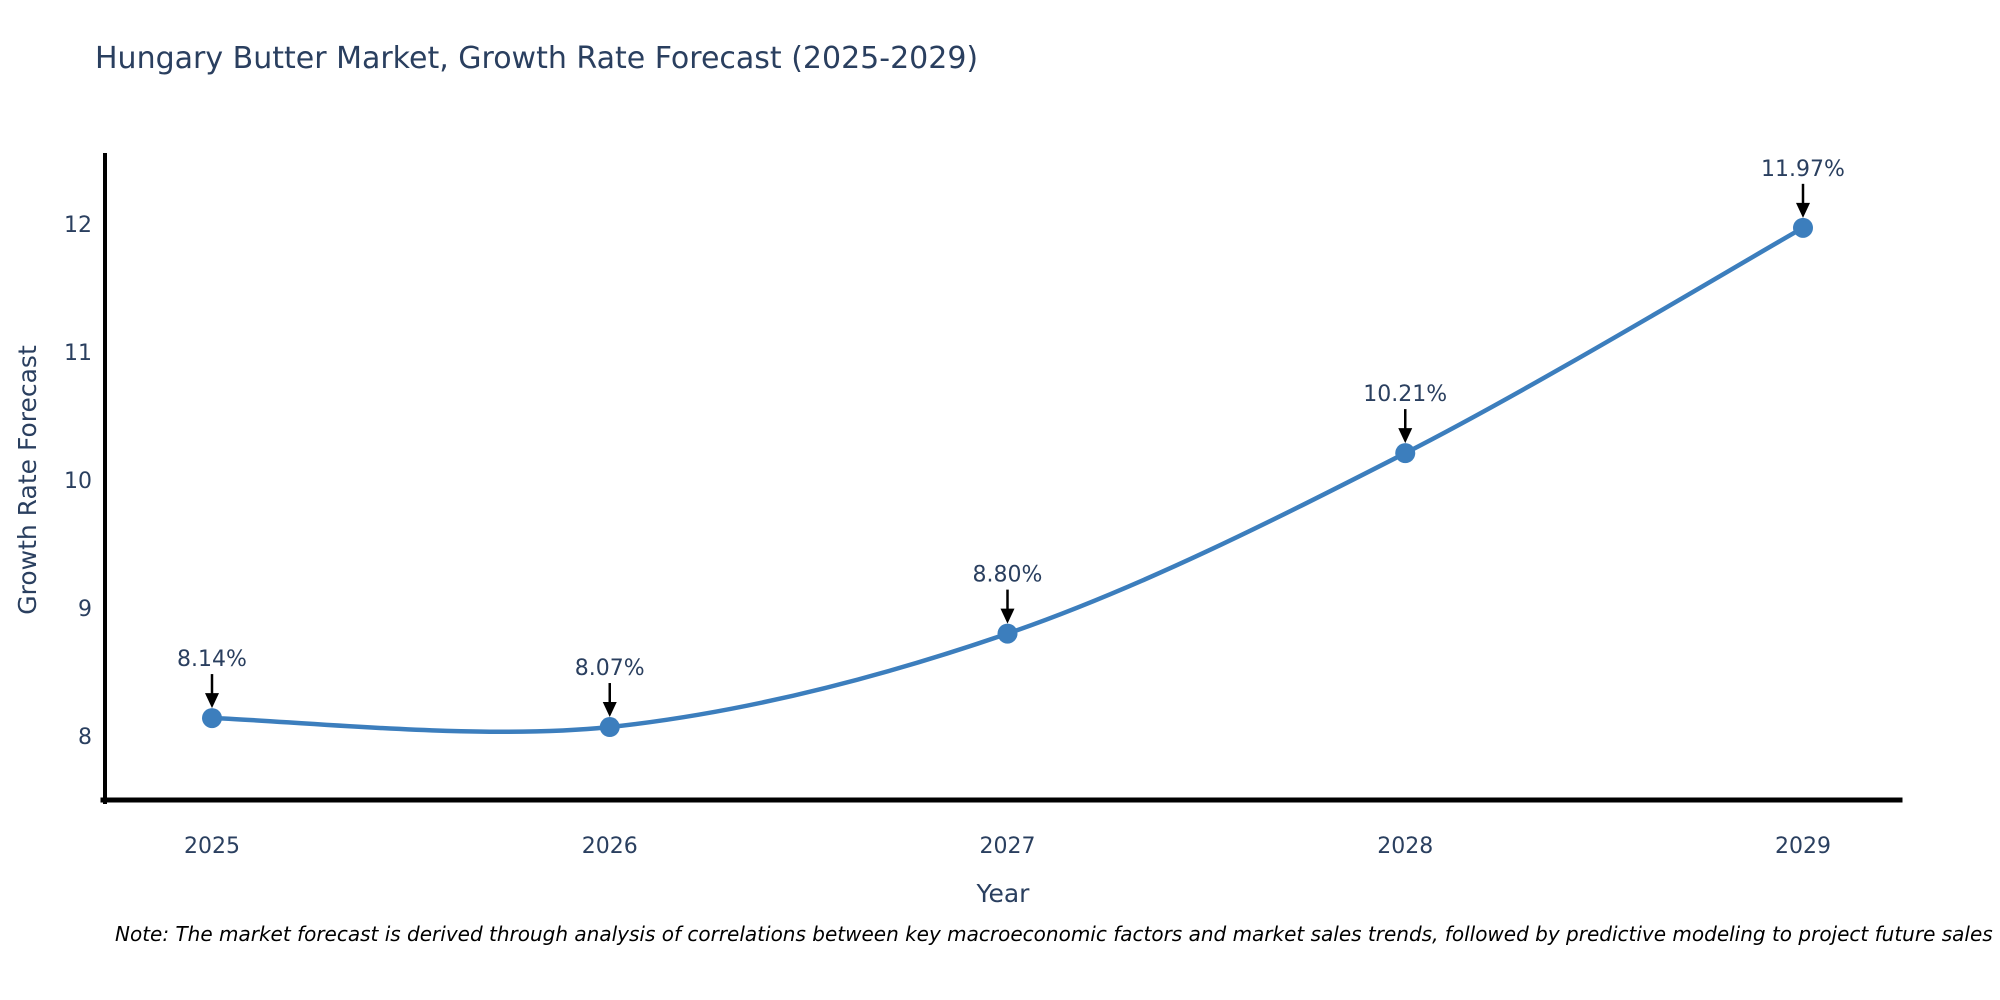 The height and width of the screenshot is (1000, 2000). What do you see at coordinates (1008, 575) in the screenshot?
I see `annotation-value-label: 8.80%` at bounding box center [1008, 575].